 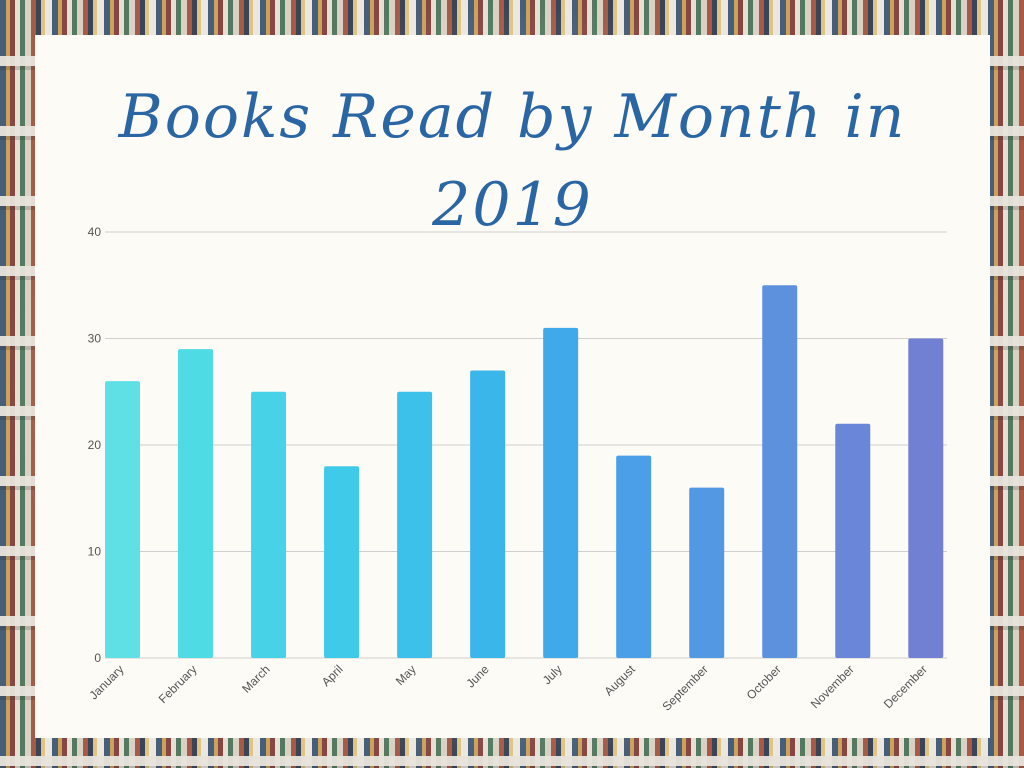 What do you see at coordinates (488, 514) in the screenshot?
I see `bar-june` at bounding box center [488, 514].